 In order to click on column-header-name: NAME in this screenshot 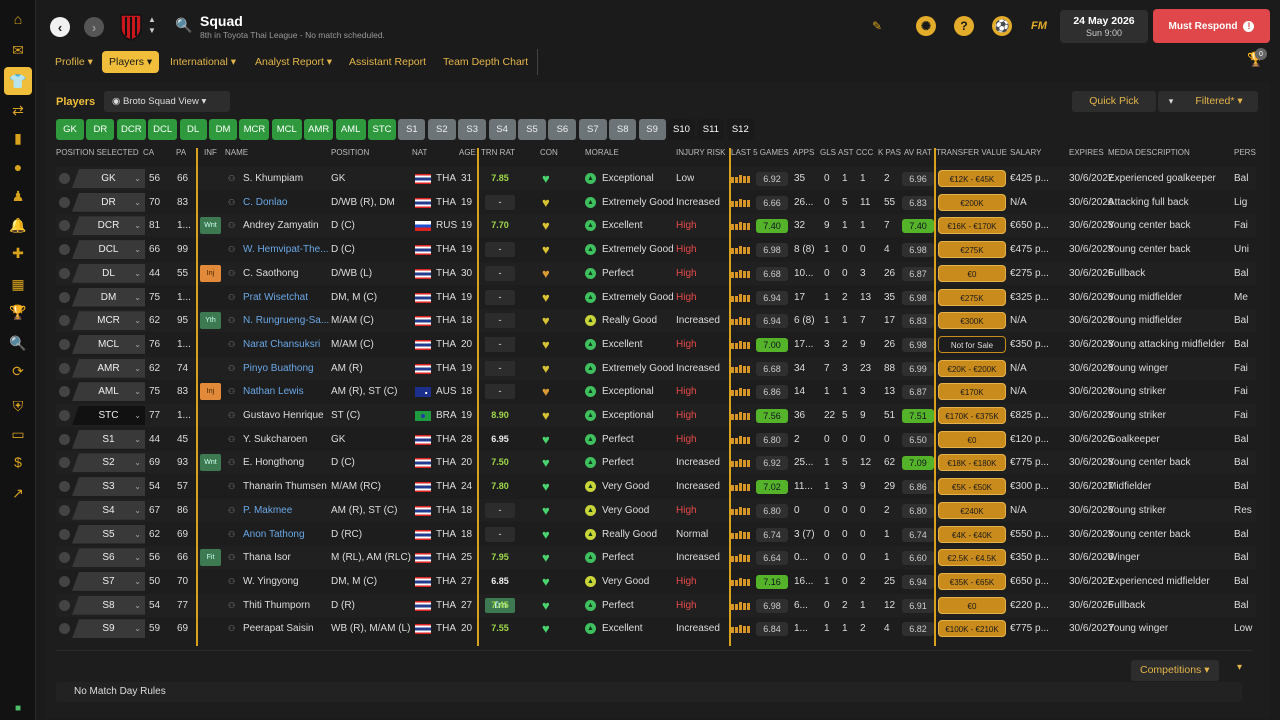, I will do `click(237, 152)`.